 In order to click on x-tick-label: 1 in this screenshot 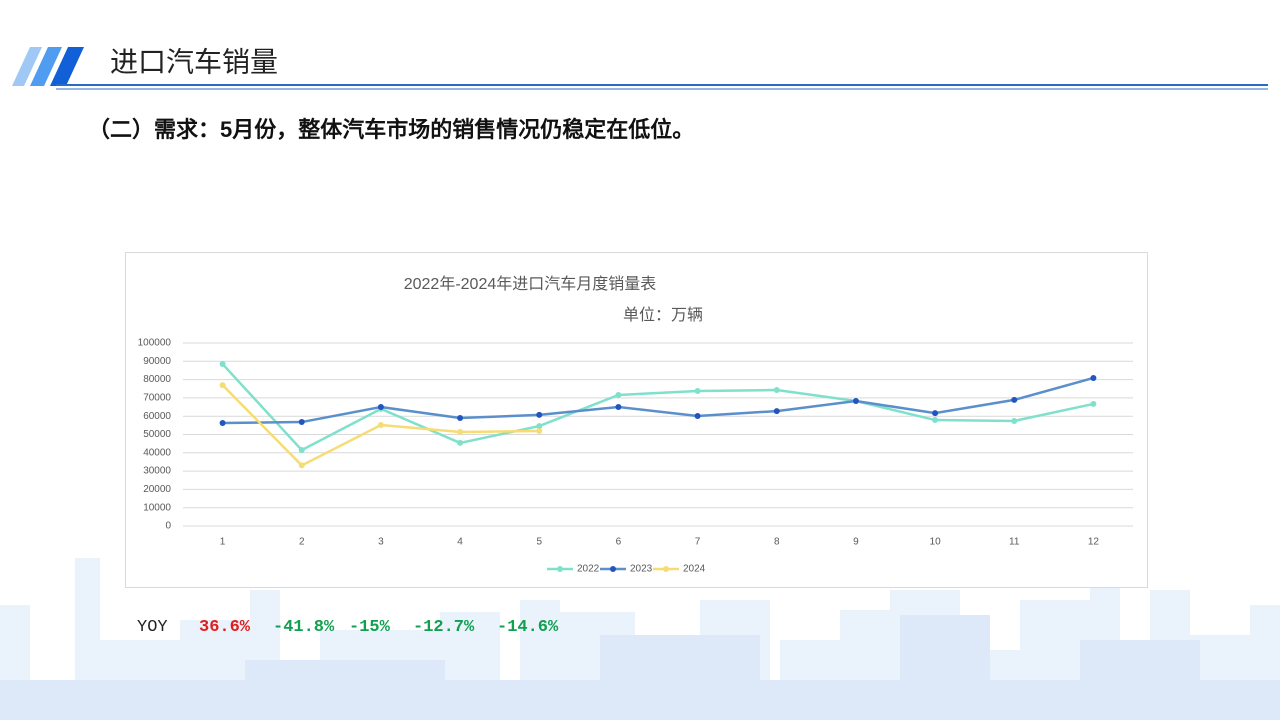, I will do `click(223, 542)`.